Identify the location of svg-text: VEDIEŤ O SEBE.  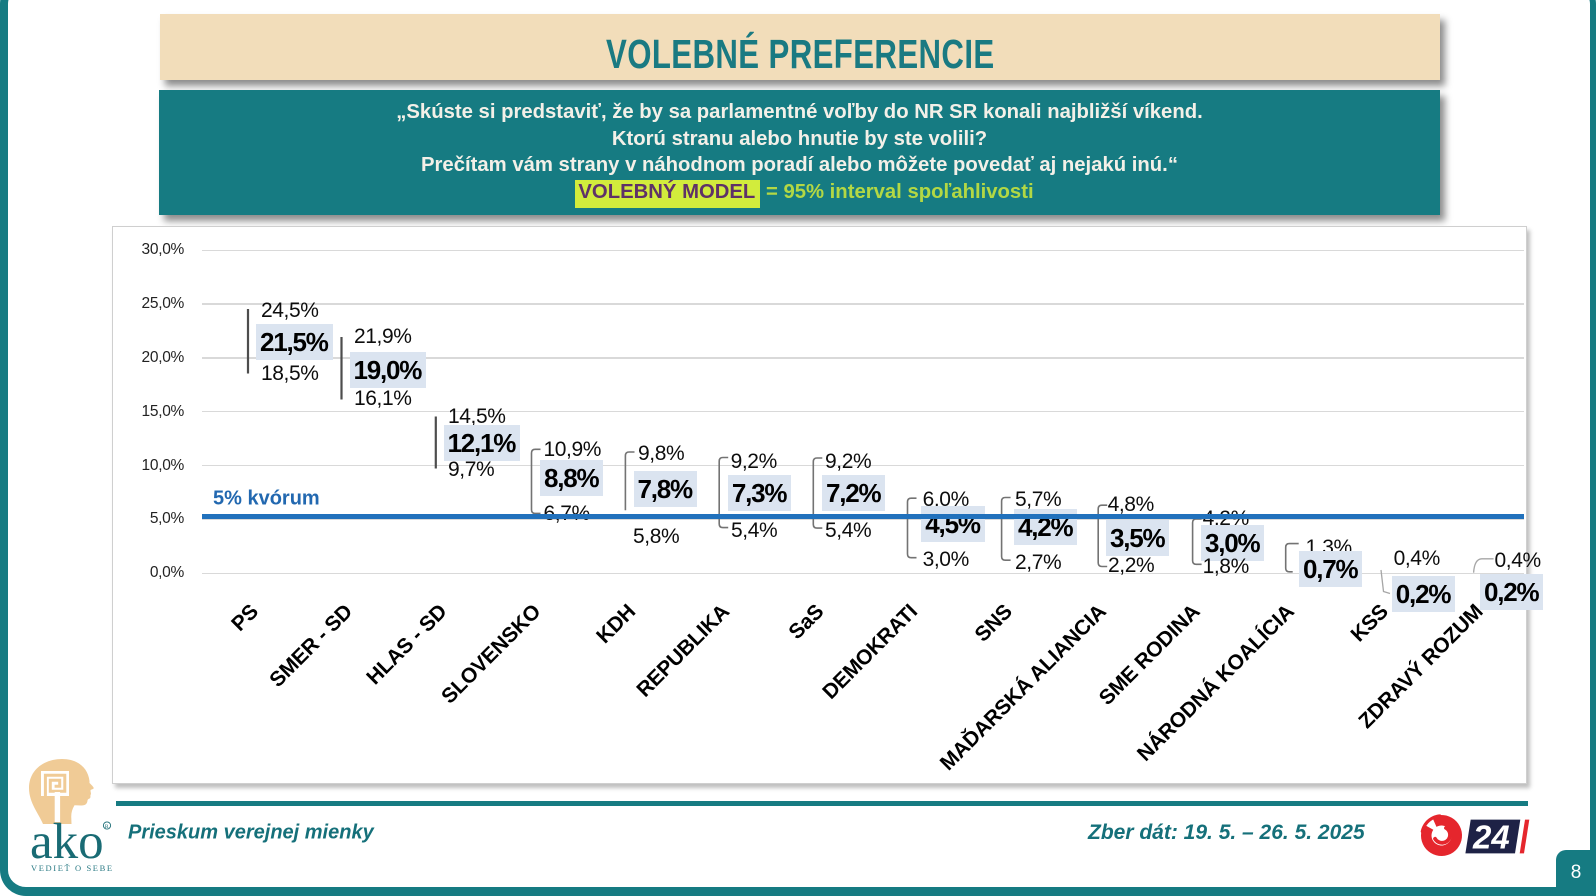
(72, 868).